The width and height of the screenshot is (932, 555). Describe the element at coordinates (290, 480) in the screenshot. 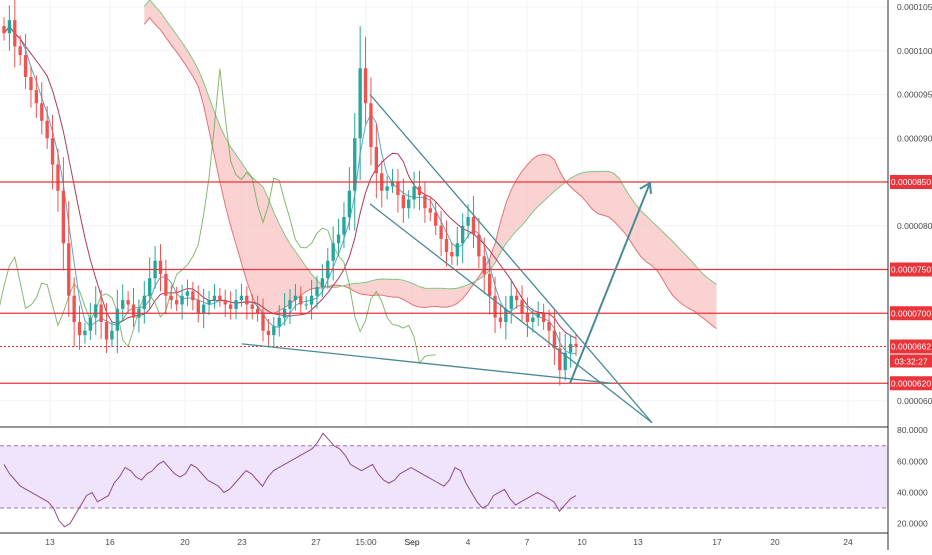

I see `rsi-line` at that location.